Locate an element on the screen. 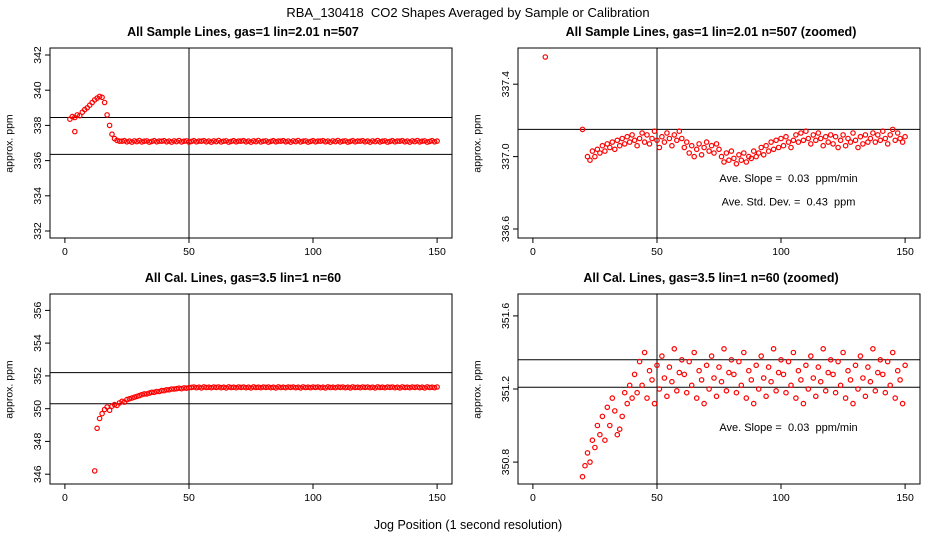  y-tick-label: 351.6 is located at coordinates (506, 316).